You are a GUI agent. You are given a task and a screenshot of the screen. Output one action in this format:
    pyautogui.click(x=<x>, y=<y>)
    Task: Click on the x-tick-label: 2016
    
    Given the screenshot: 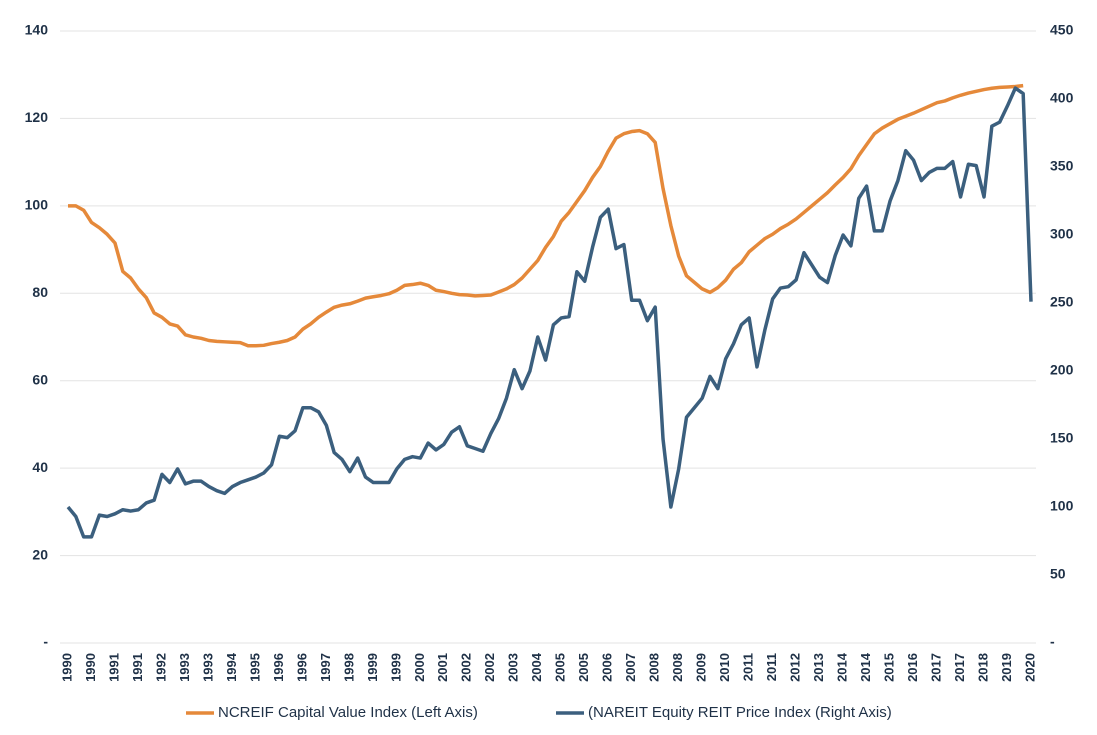 What is the action you would take?
    pyautogui.click(x=912, y=667)
    